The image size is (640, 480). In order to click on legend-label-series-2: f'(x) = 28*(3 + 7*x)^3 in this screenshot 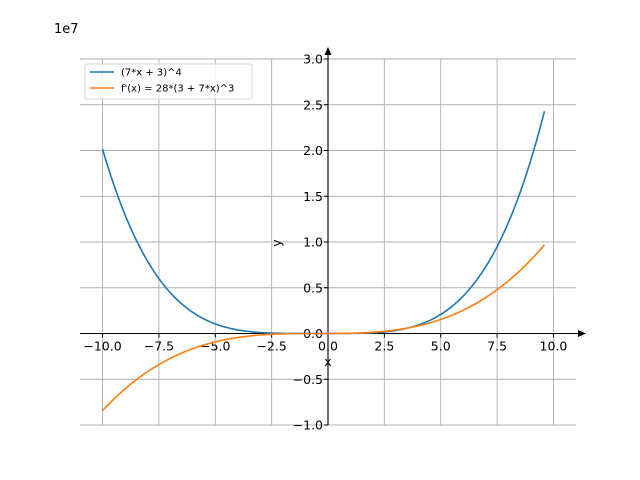, I will do `click(177, 89)`.